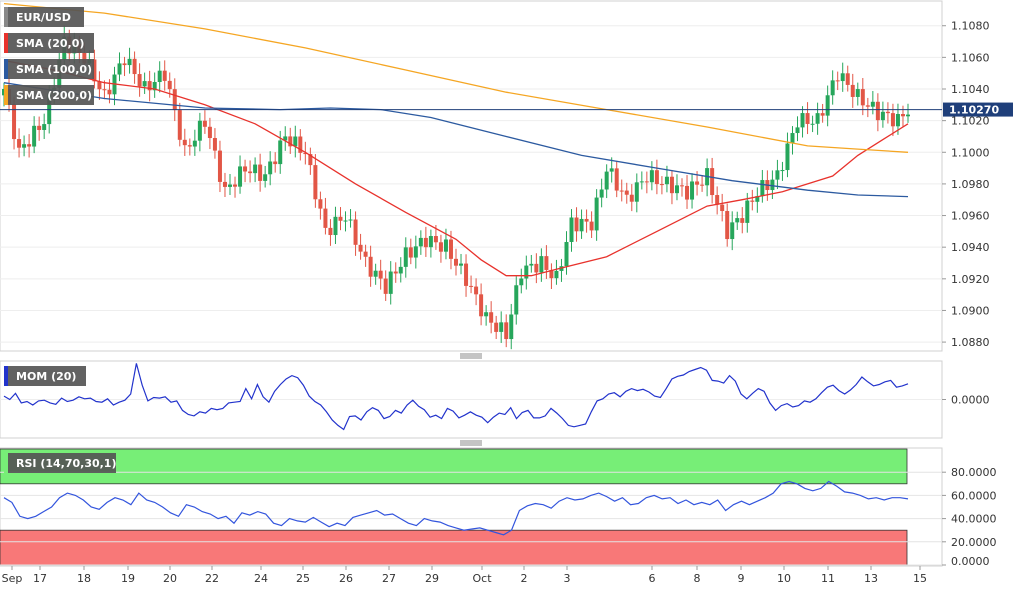  I want to click on legend-entry: SMA (200,0), so click(49, 95).